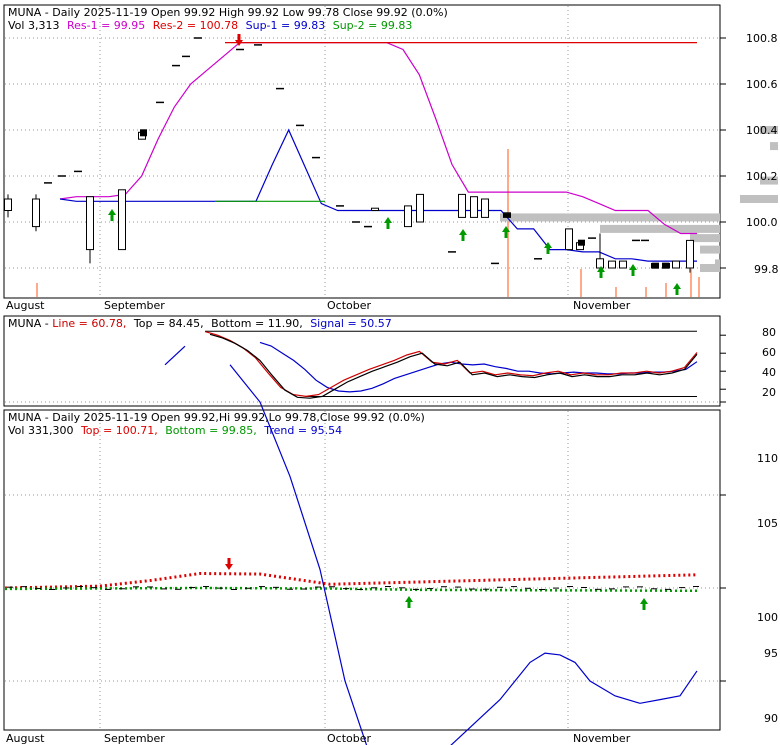  What do you see at coordinates (318, 305) in the screenshot?
I see `price-x-axis: August September October November` at bounding box center [318, 305].